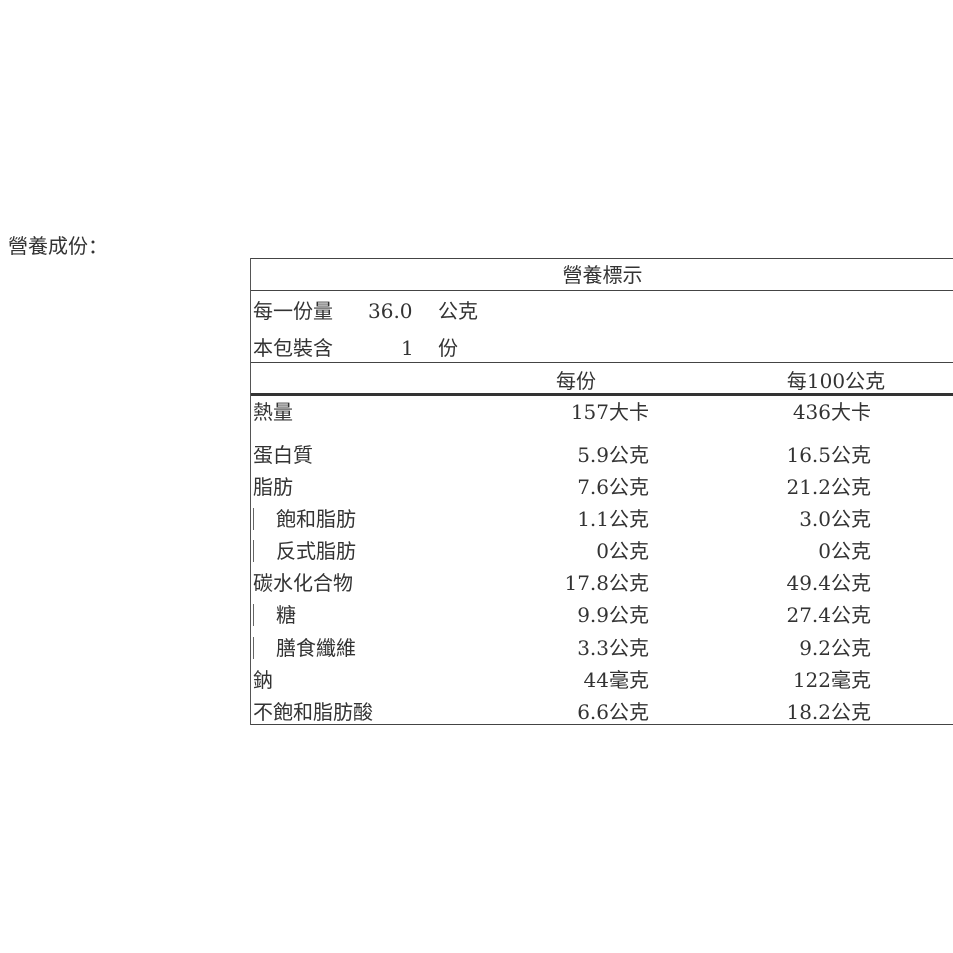  I want to click on section-heading: 營養成份：, so click(58, 246).